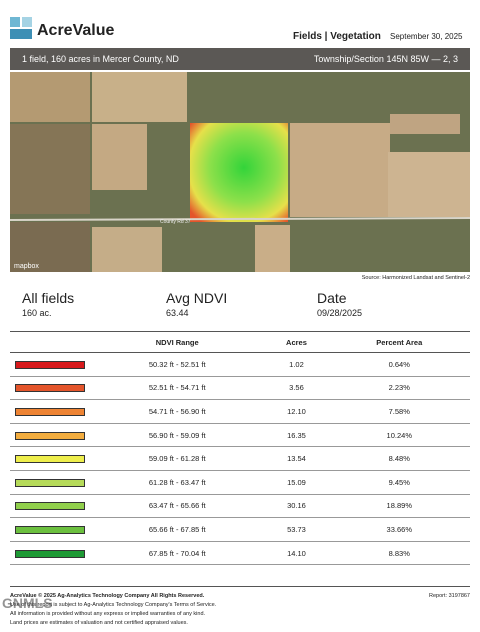 The width and height of the screenshot is (480, 632). I want to click on column-header: Acres, so click(296, 342).